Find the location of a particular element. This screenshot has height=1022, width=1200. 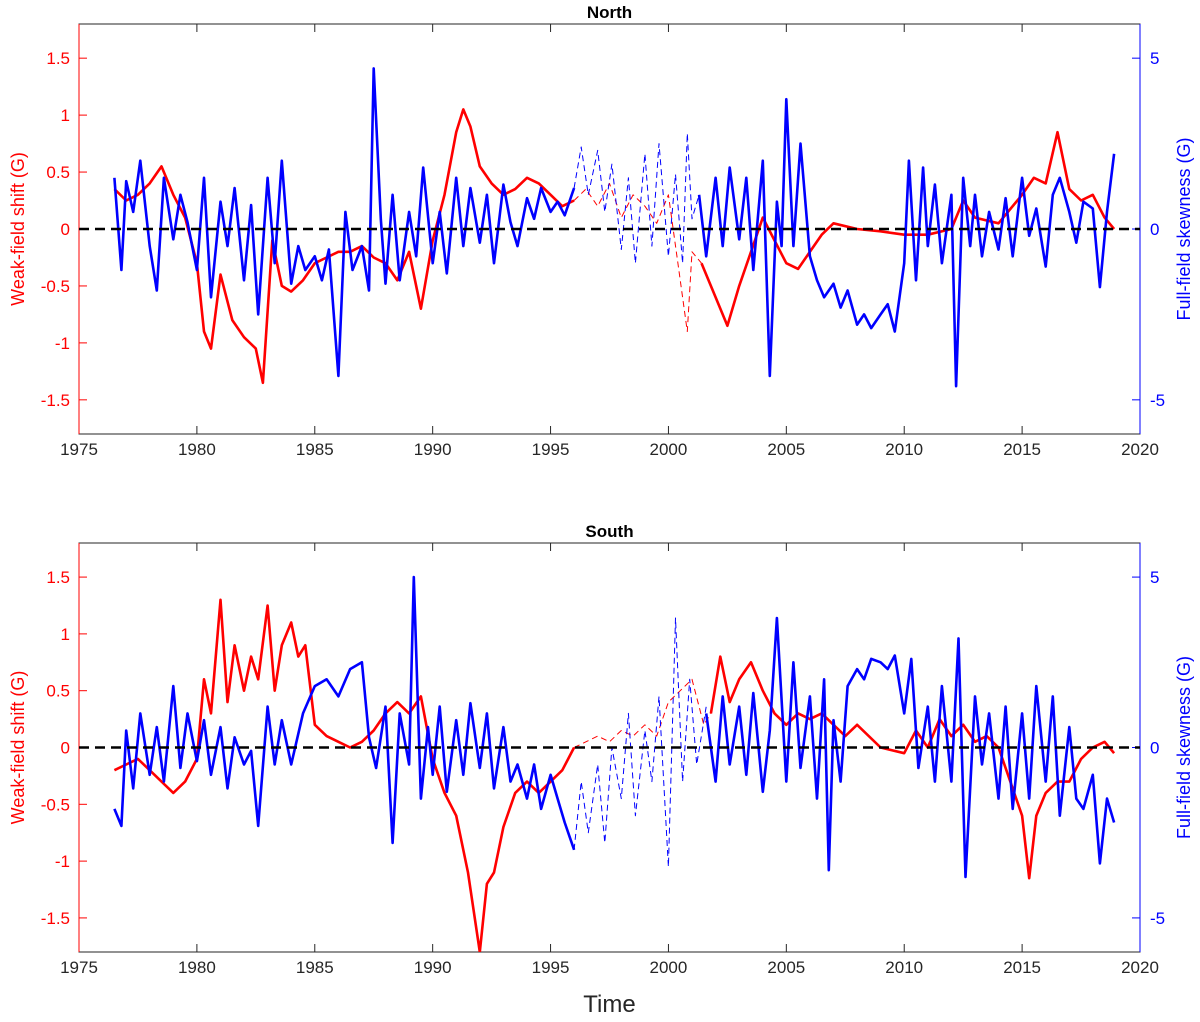

x-axis-label: Time is located at coordinates (609, 1004).